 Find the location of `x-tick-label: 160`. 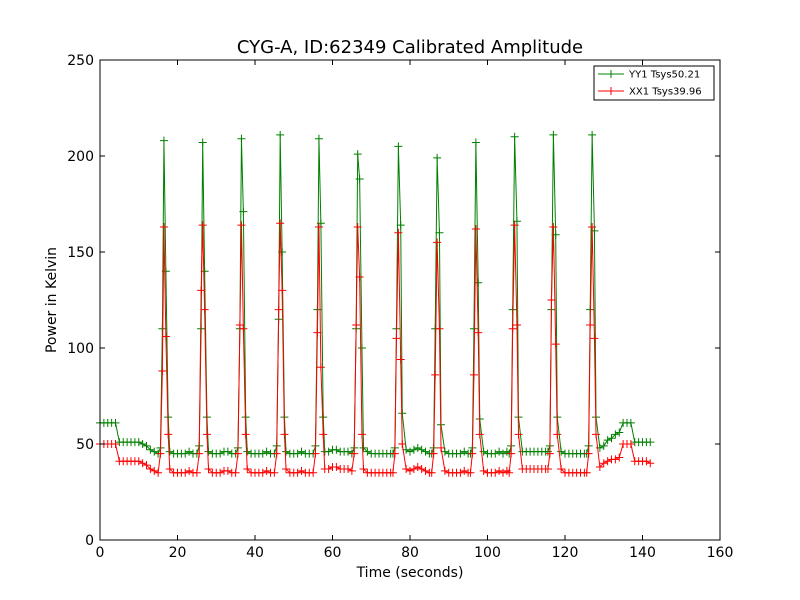

x-tick-label: 160 is located at coordinates (720, 553).